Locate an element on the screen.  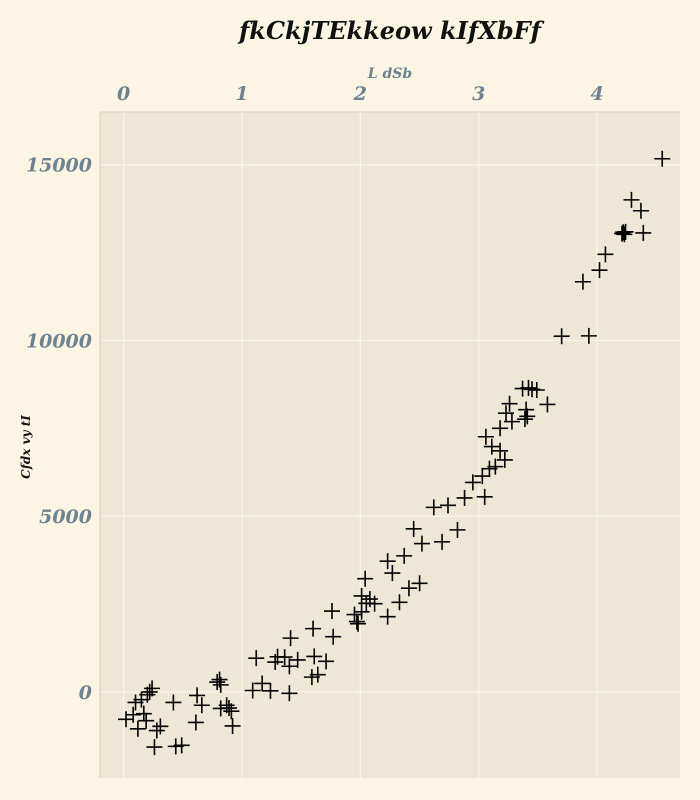
y-axis-label: Cfdx vy tI is located at coordinates (26, 447).